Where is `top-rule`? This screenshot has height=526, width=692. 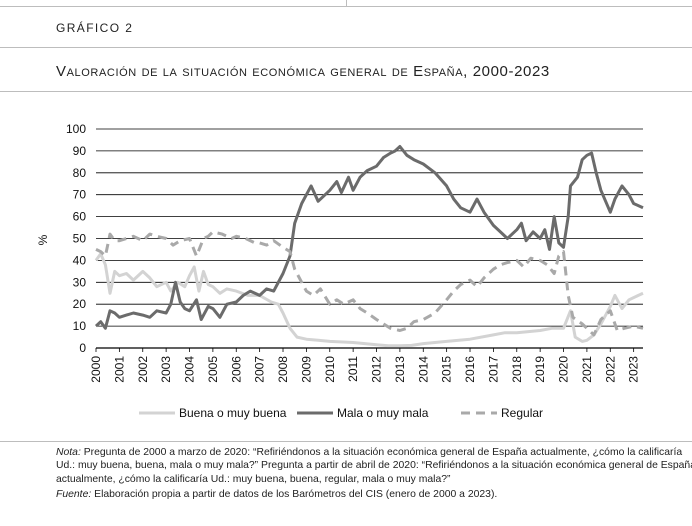 top-rule is located at coordinates (346, 6).